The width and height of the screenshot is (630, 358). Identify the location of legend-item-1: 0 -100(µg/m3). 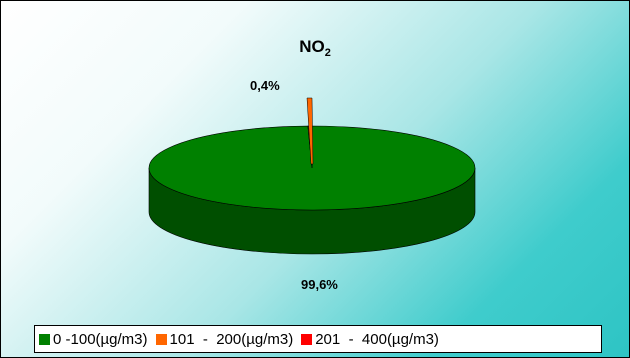
(93, 339).